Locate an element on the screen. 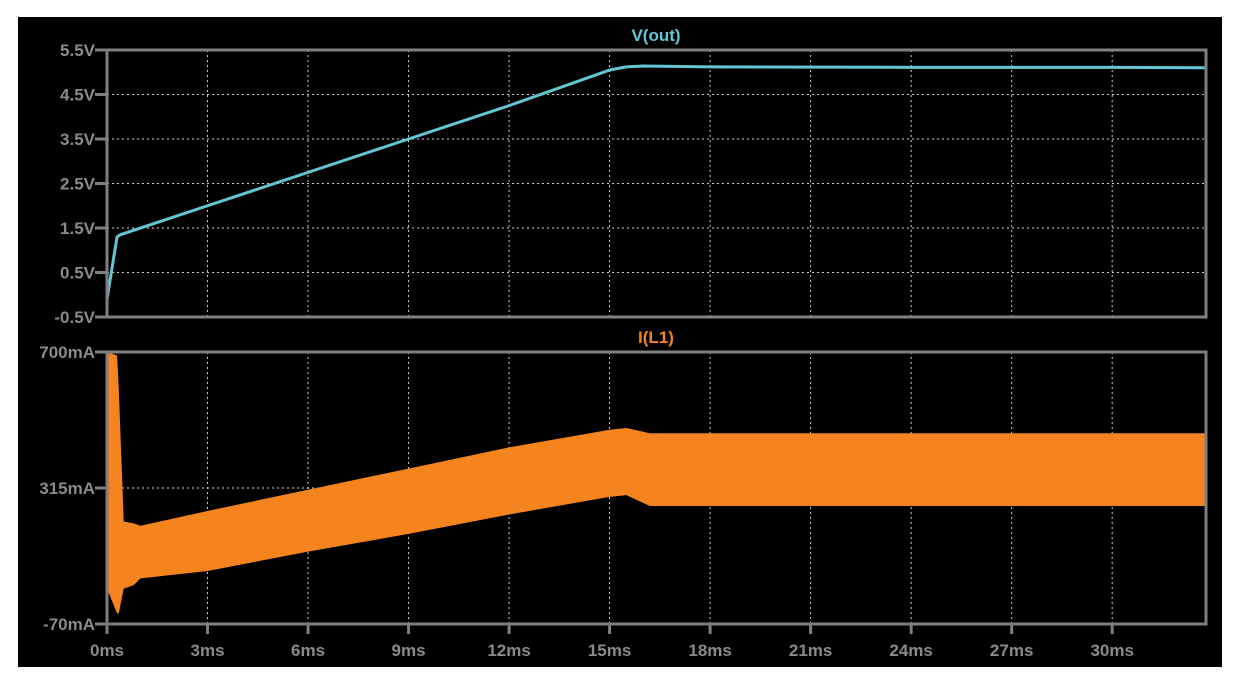 The height and width of the screenshot is (678, 1244). x-tick-label: 24ms is located at coordinates (910, 650).